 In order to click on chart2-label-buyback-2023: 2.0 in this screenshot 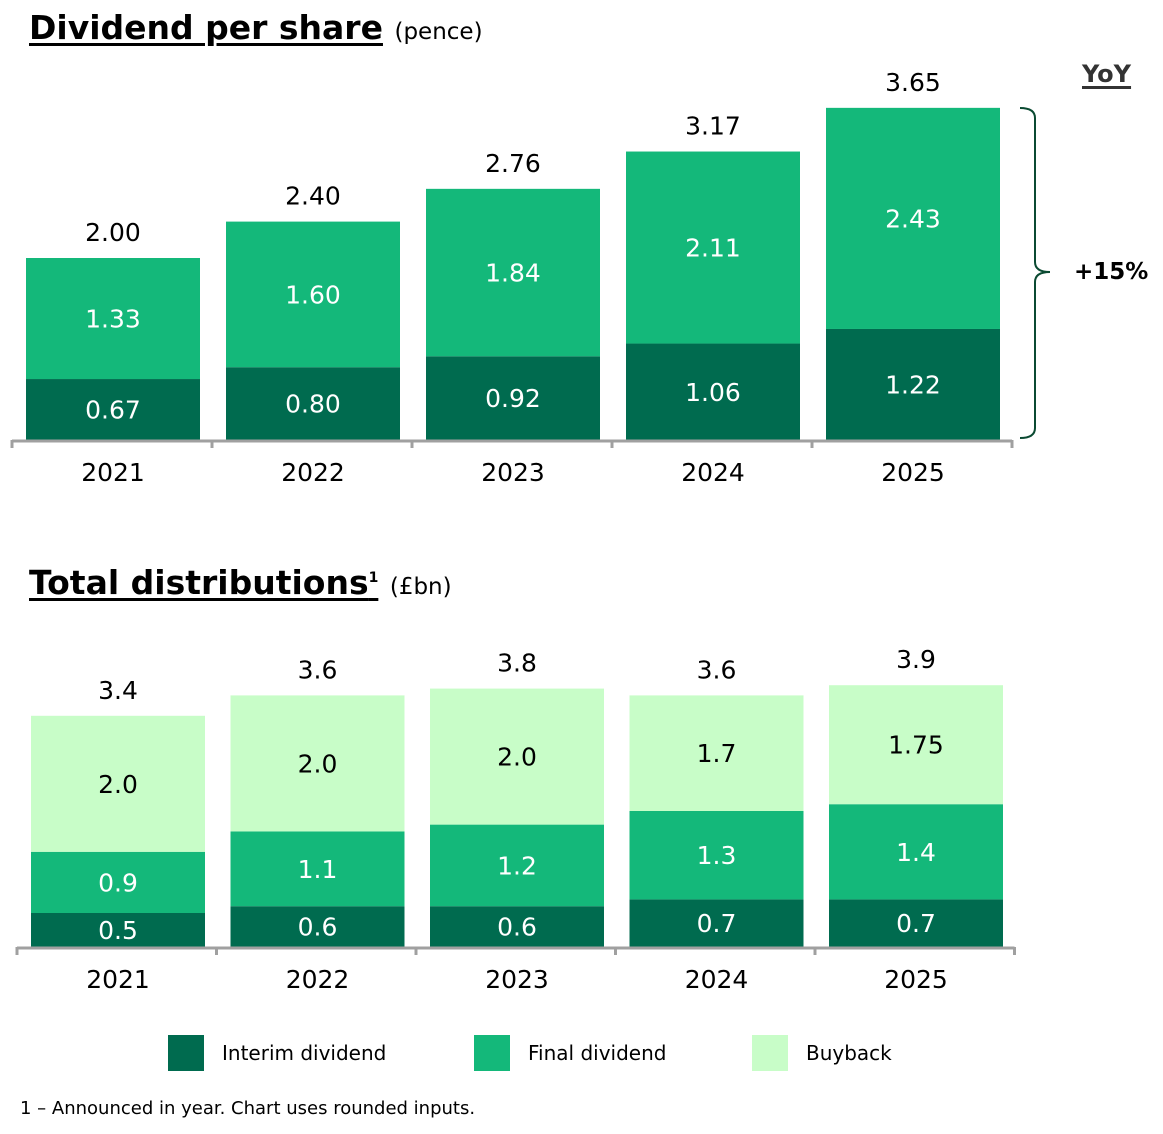, I will do `click(517, 757)`.